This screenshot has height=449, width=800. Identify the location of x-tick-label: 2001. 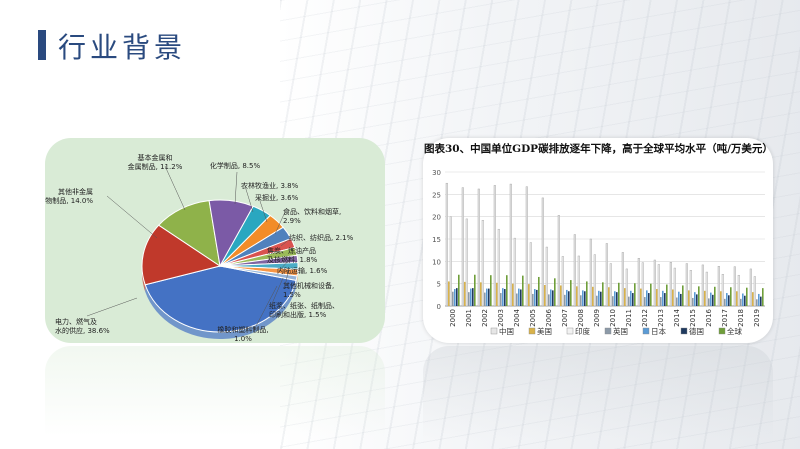
(469, 318).